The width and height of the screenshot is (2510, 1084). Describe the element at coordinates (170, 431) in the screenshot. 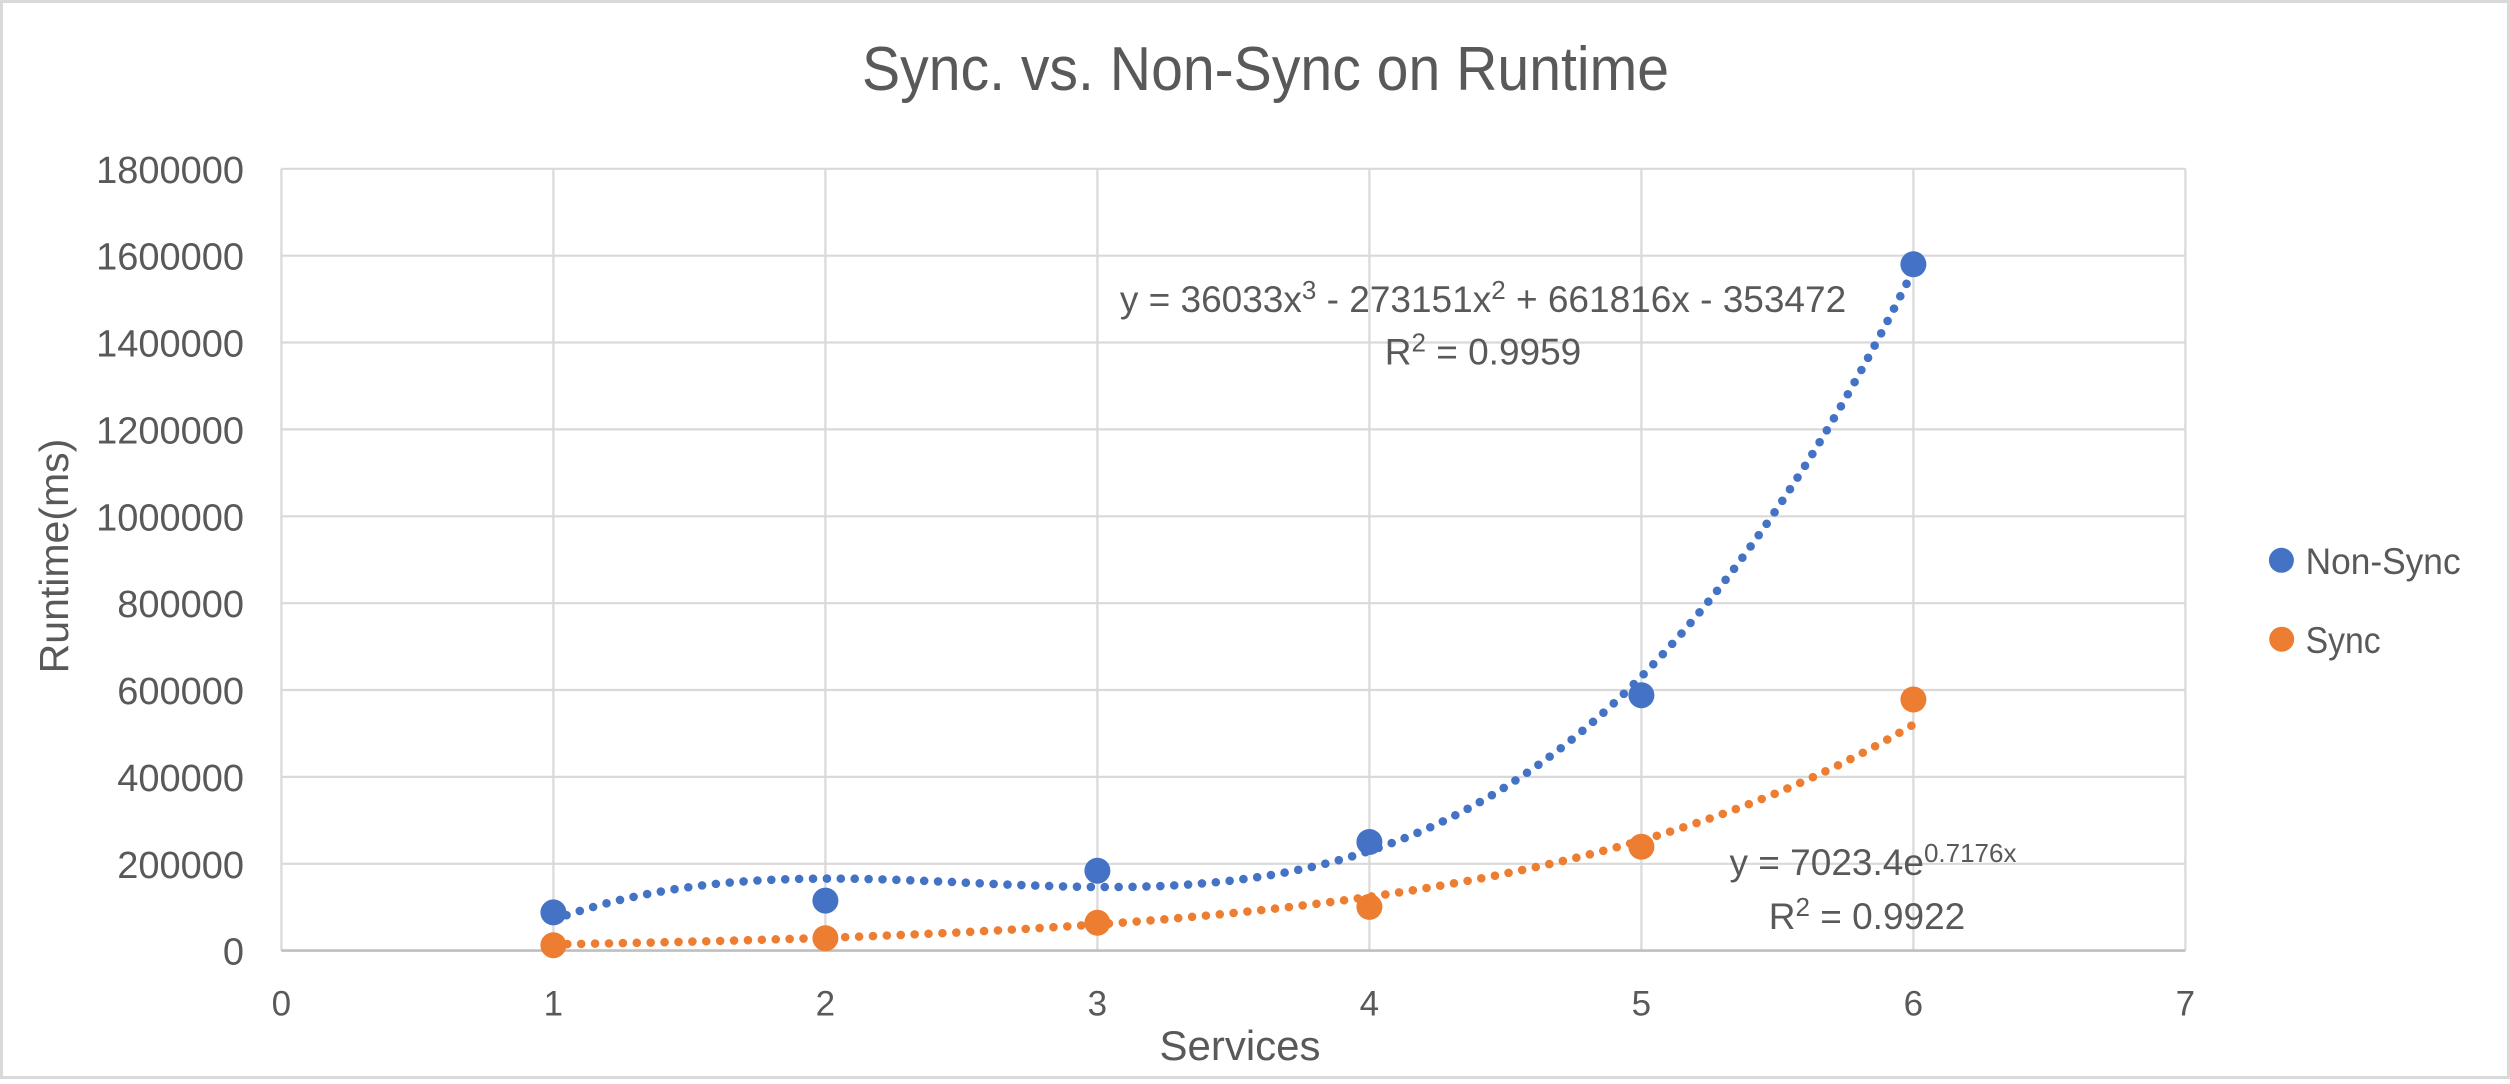

I see `svg-text: 1200000` at that location.